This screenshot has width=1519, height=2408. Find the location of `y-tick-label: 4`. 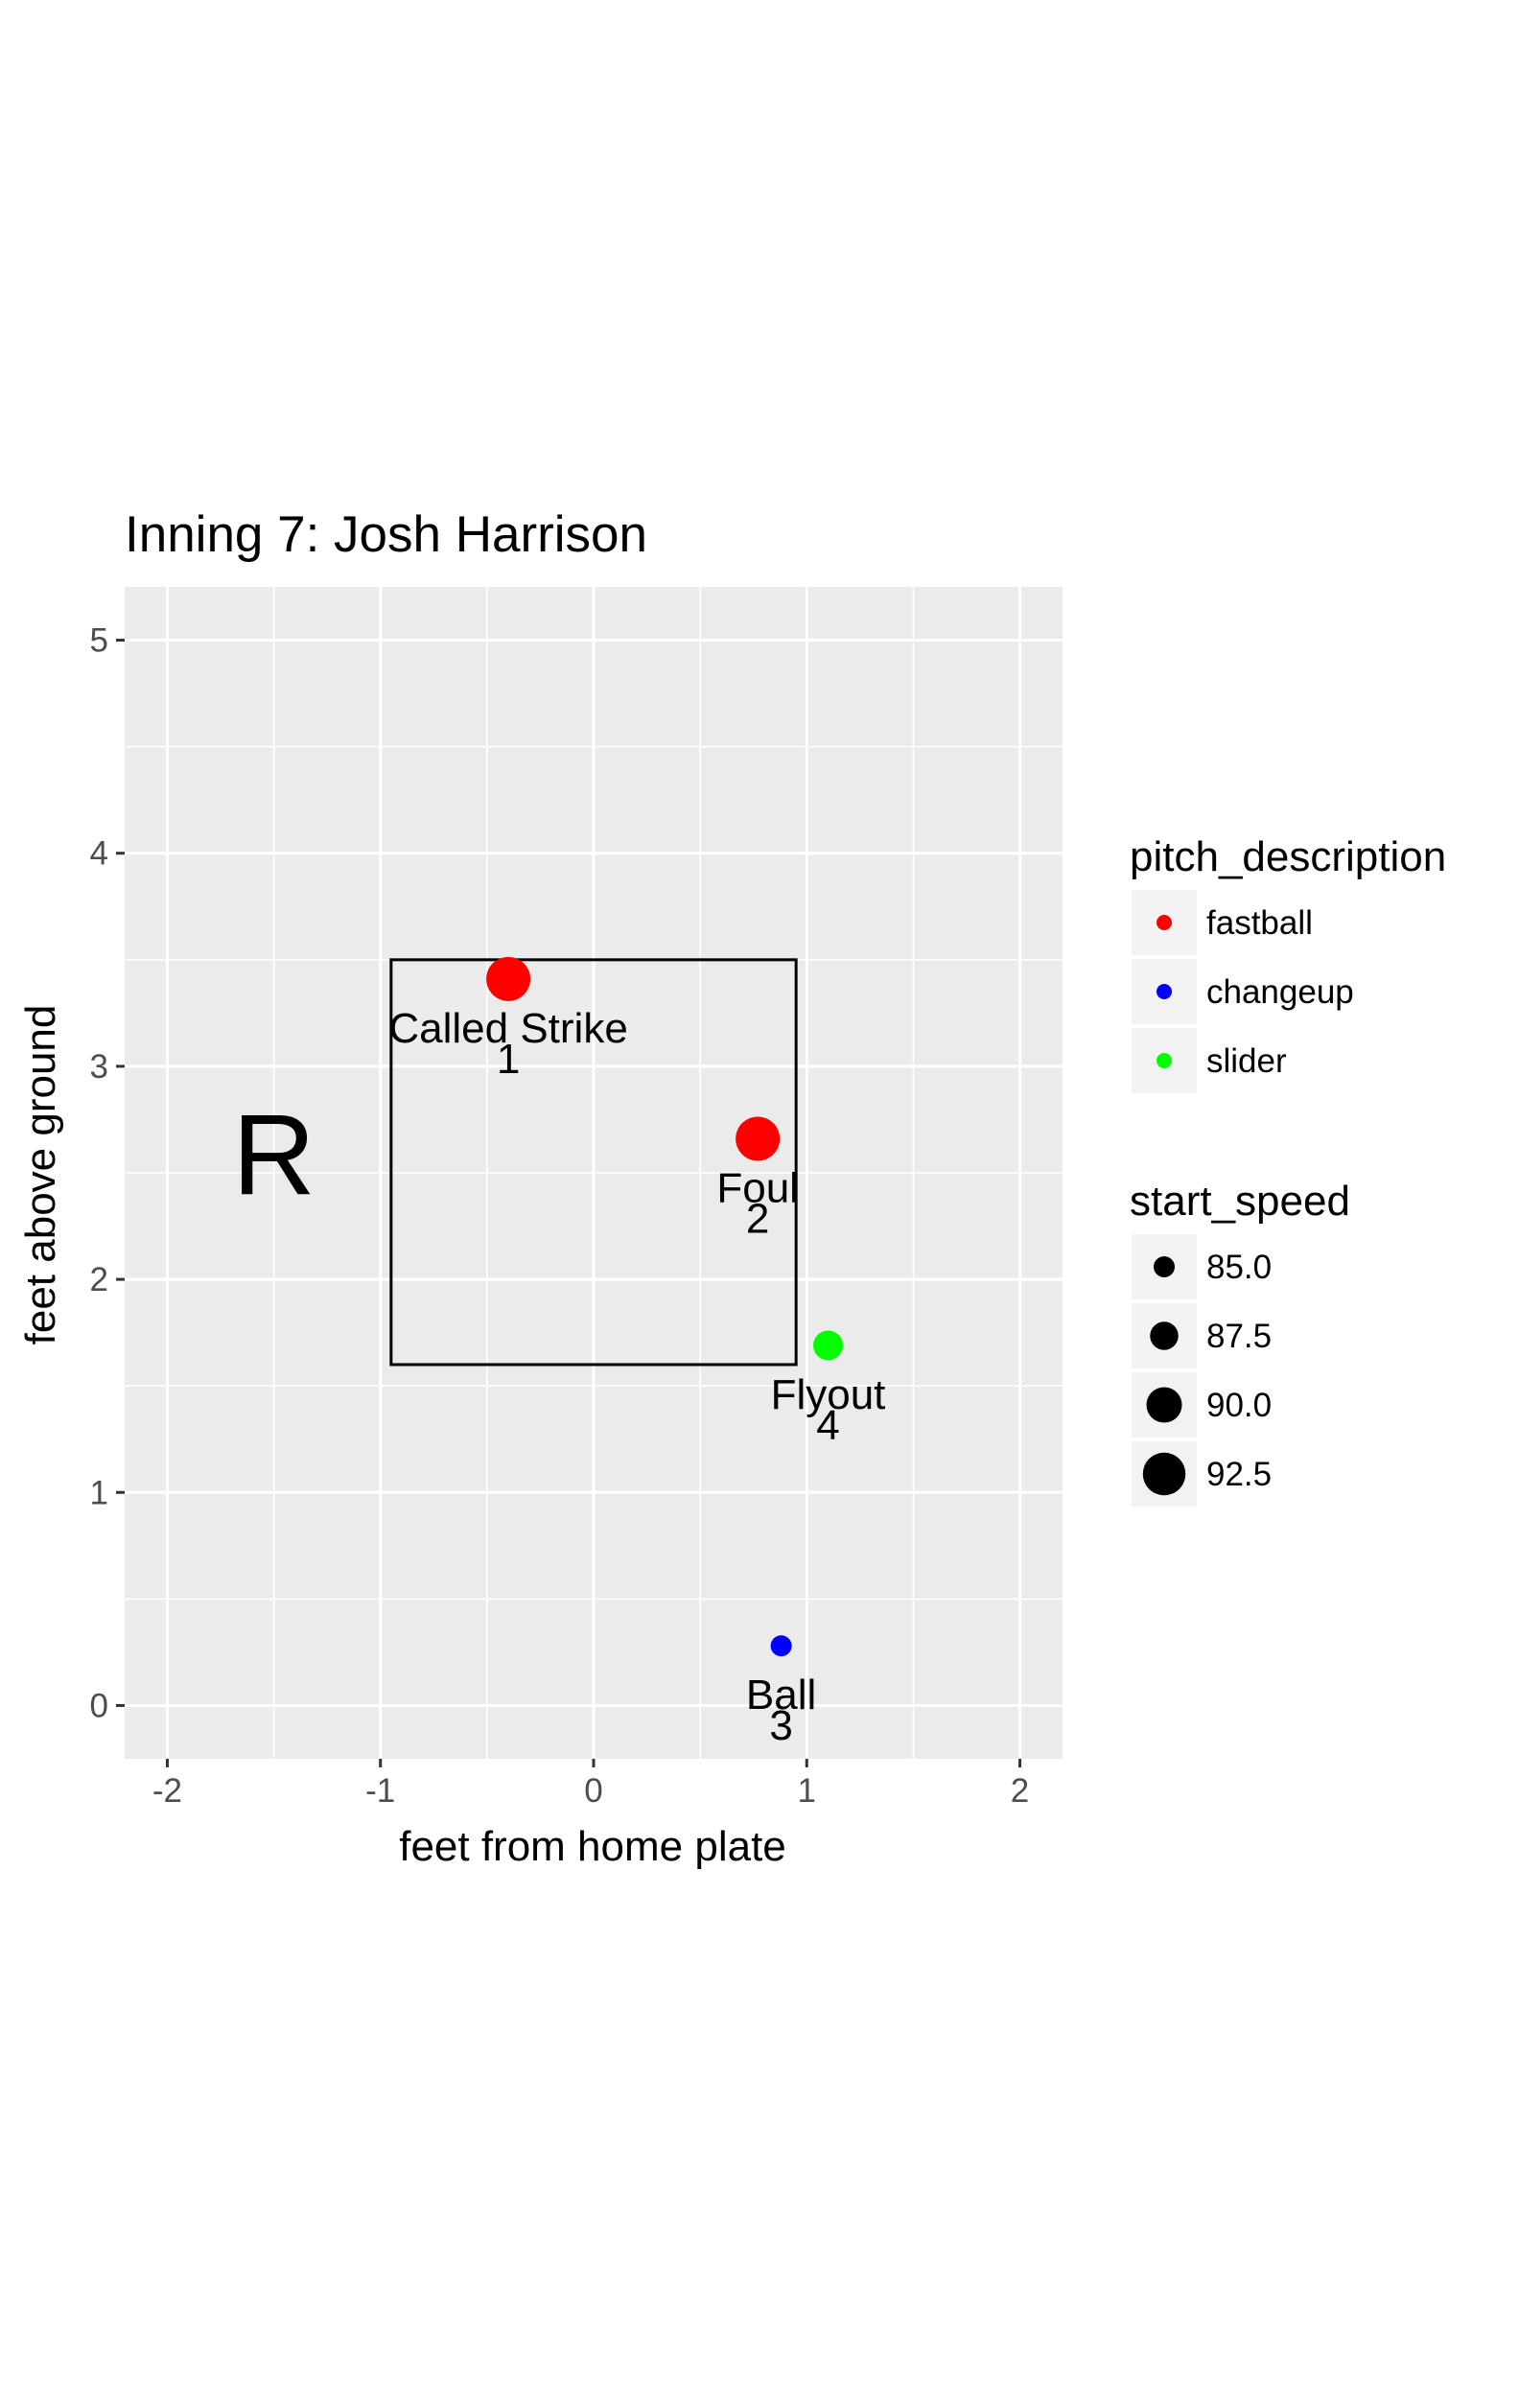

y-tick-label: 4 is located at coordinates (99, 854).